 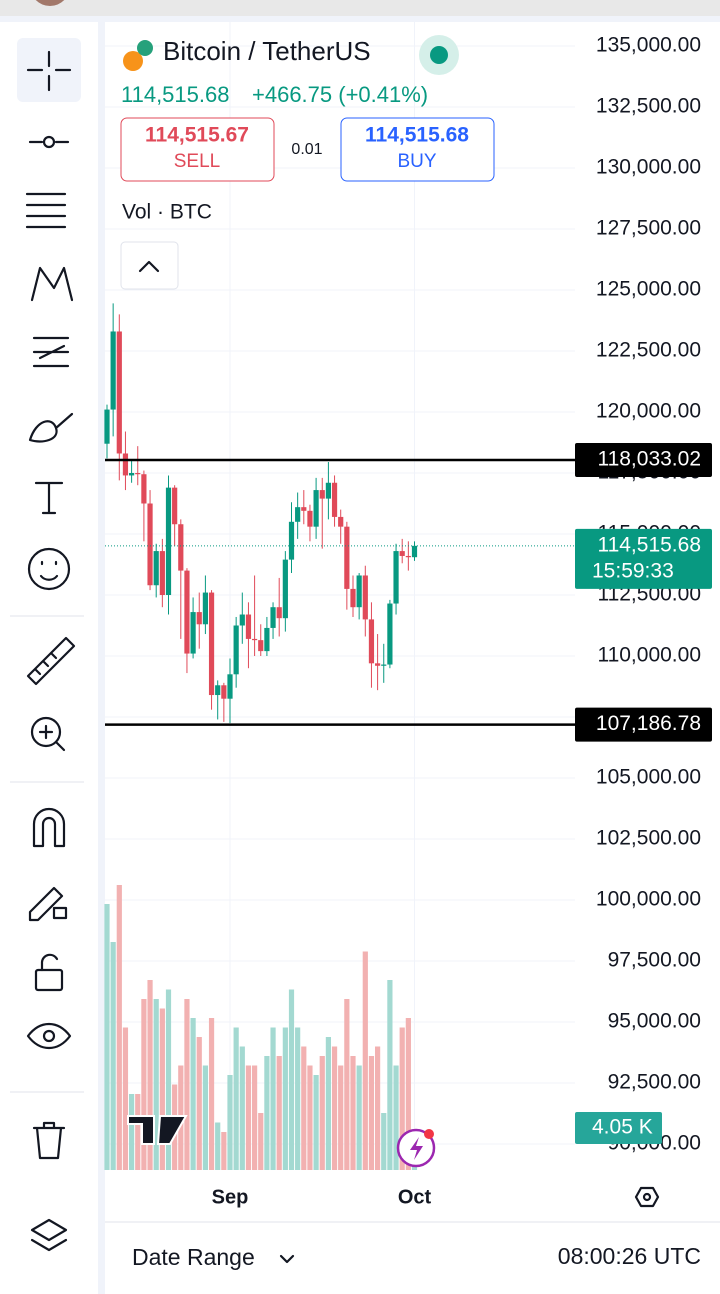 What do you see at coordinates (648, 350) in the screenshot?
I see `y-tick-label: 122,500.00` at bounding box center [648, 350].